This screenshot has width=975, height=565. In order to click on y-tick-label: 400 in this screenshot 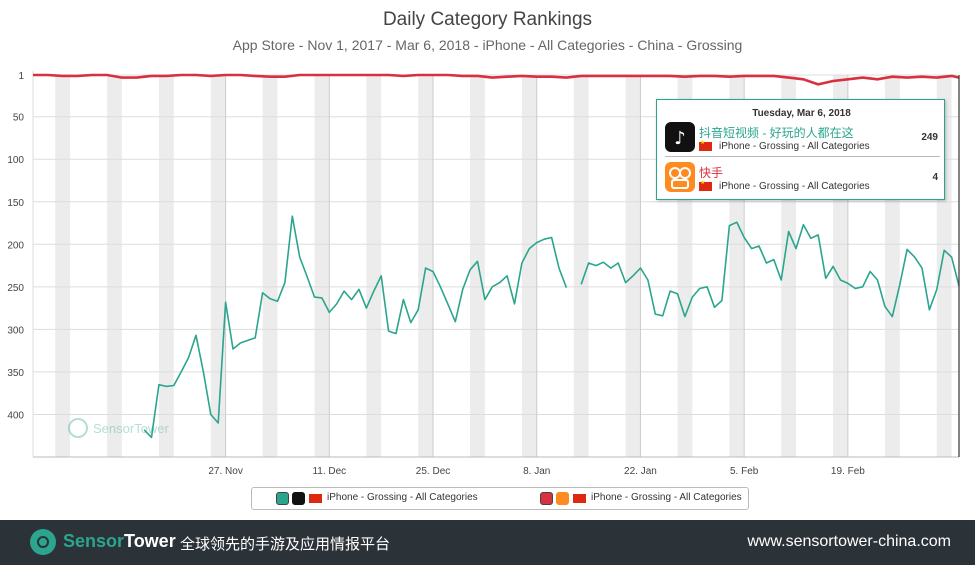, I will do `click(15, 415)`.